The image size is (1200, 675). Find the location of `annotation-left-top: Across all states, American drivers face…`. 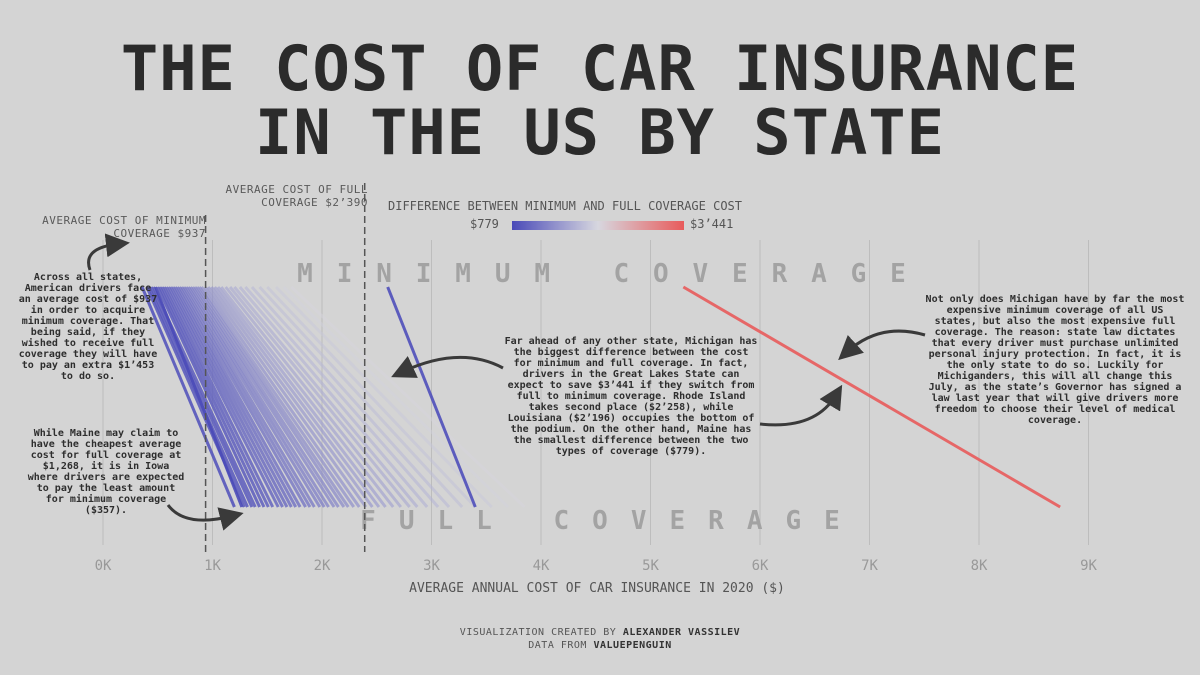

annotation-left-top: Across all states, American drivers face… is located at coordinates (88, 327).